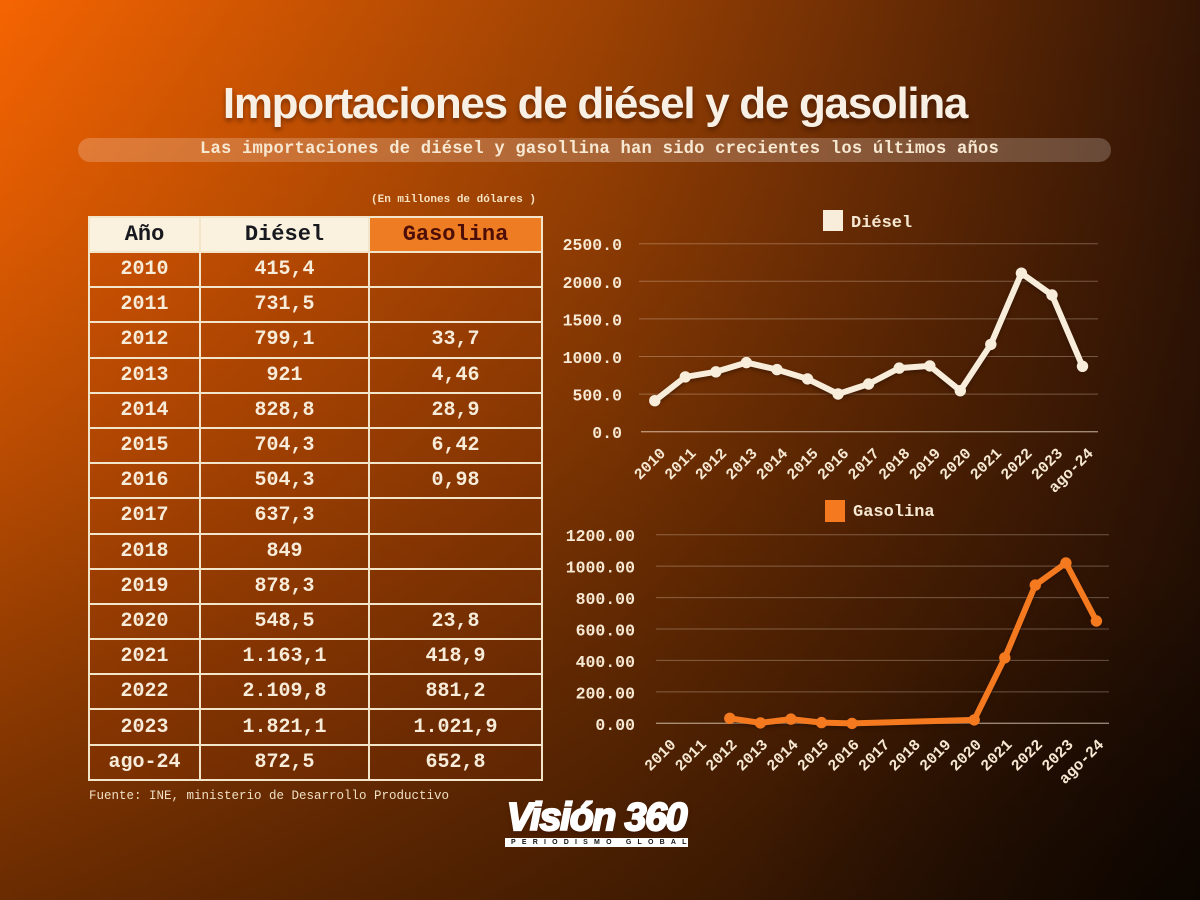 The height and width of the screenshot is (900, 1200). I want to click on svg-text: 0.0, so click(607, 433).